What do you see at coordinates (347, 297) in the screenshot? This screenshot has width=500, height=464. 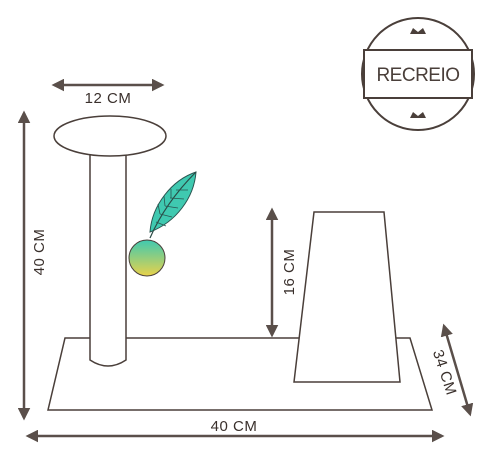 I see `scratch-box` at bounding box center [347, 297].